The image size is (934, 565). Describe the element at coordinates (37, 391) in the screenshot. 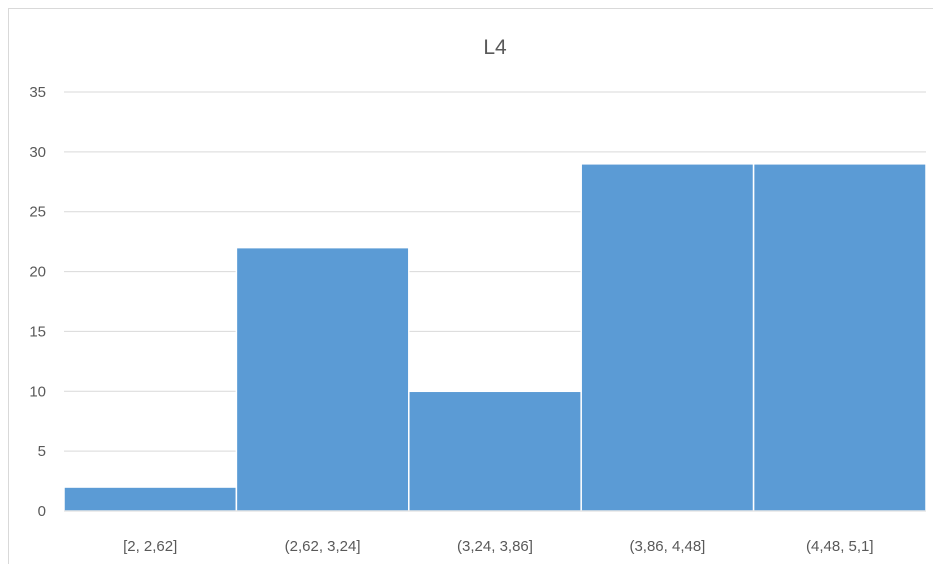

I see `y-tick-label: 10` at that location.